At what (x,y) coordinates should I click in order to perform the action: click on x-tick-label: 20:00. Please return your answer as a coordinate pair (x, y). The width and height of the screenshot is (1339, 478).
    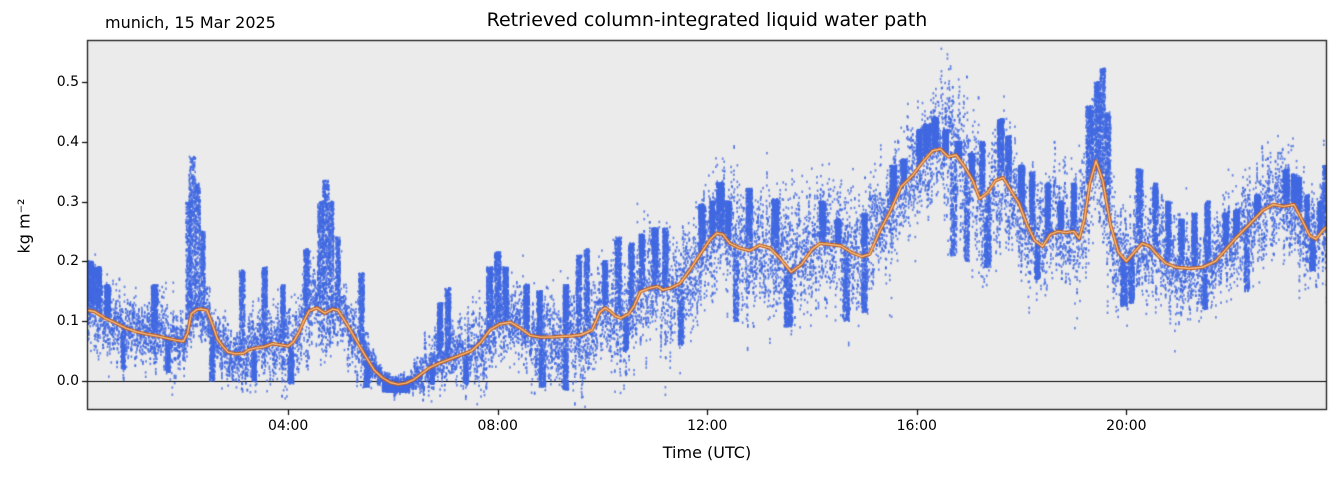
    Looking at the image, I should click on (1126, 426).